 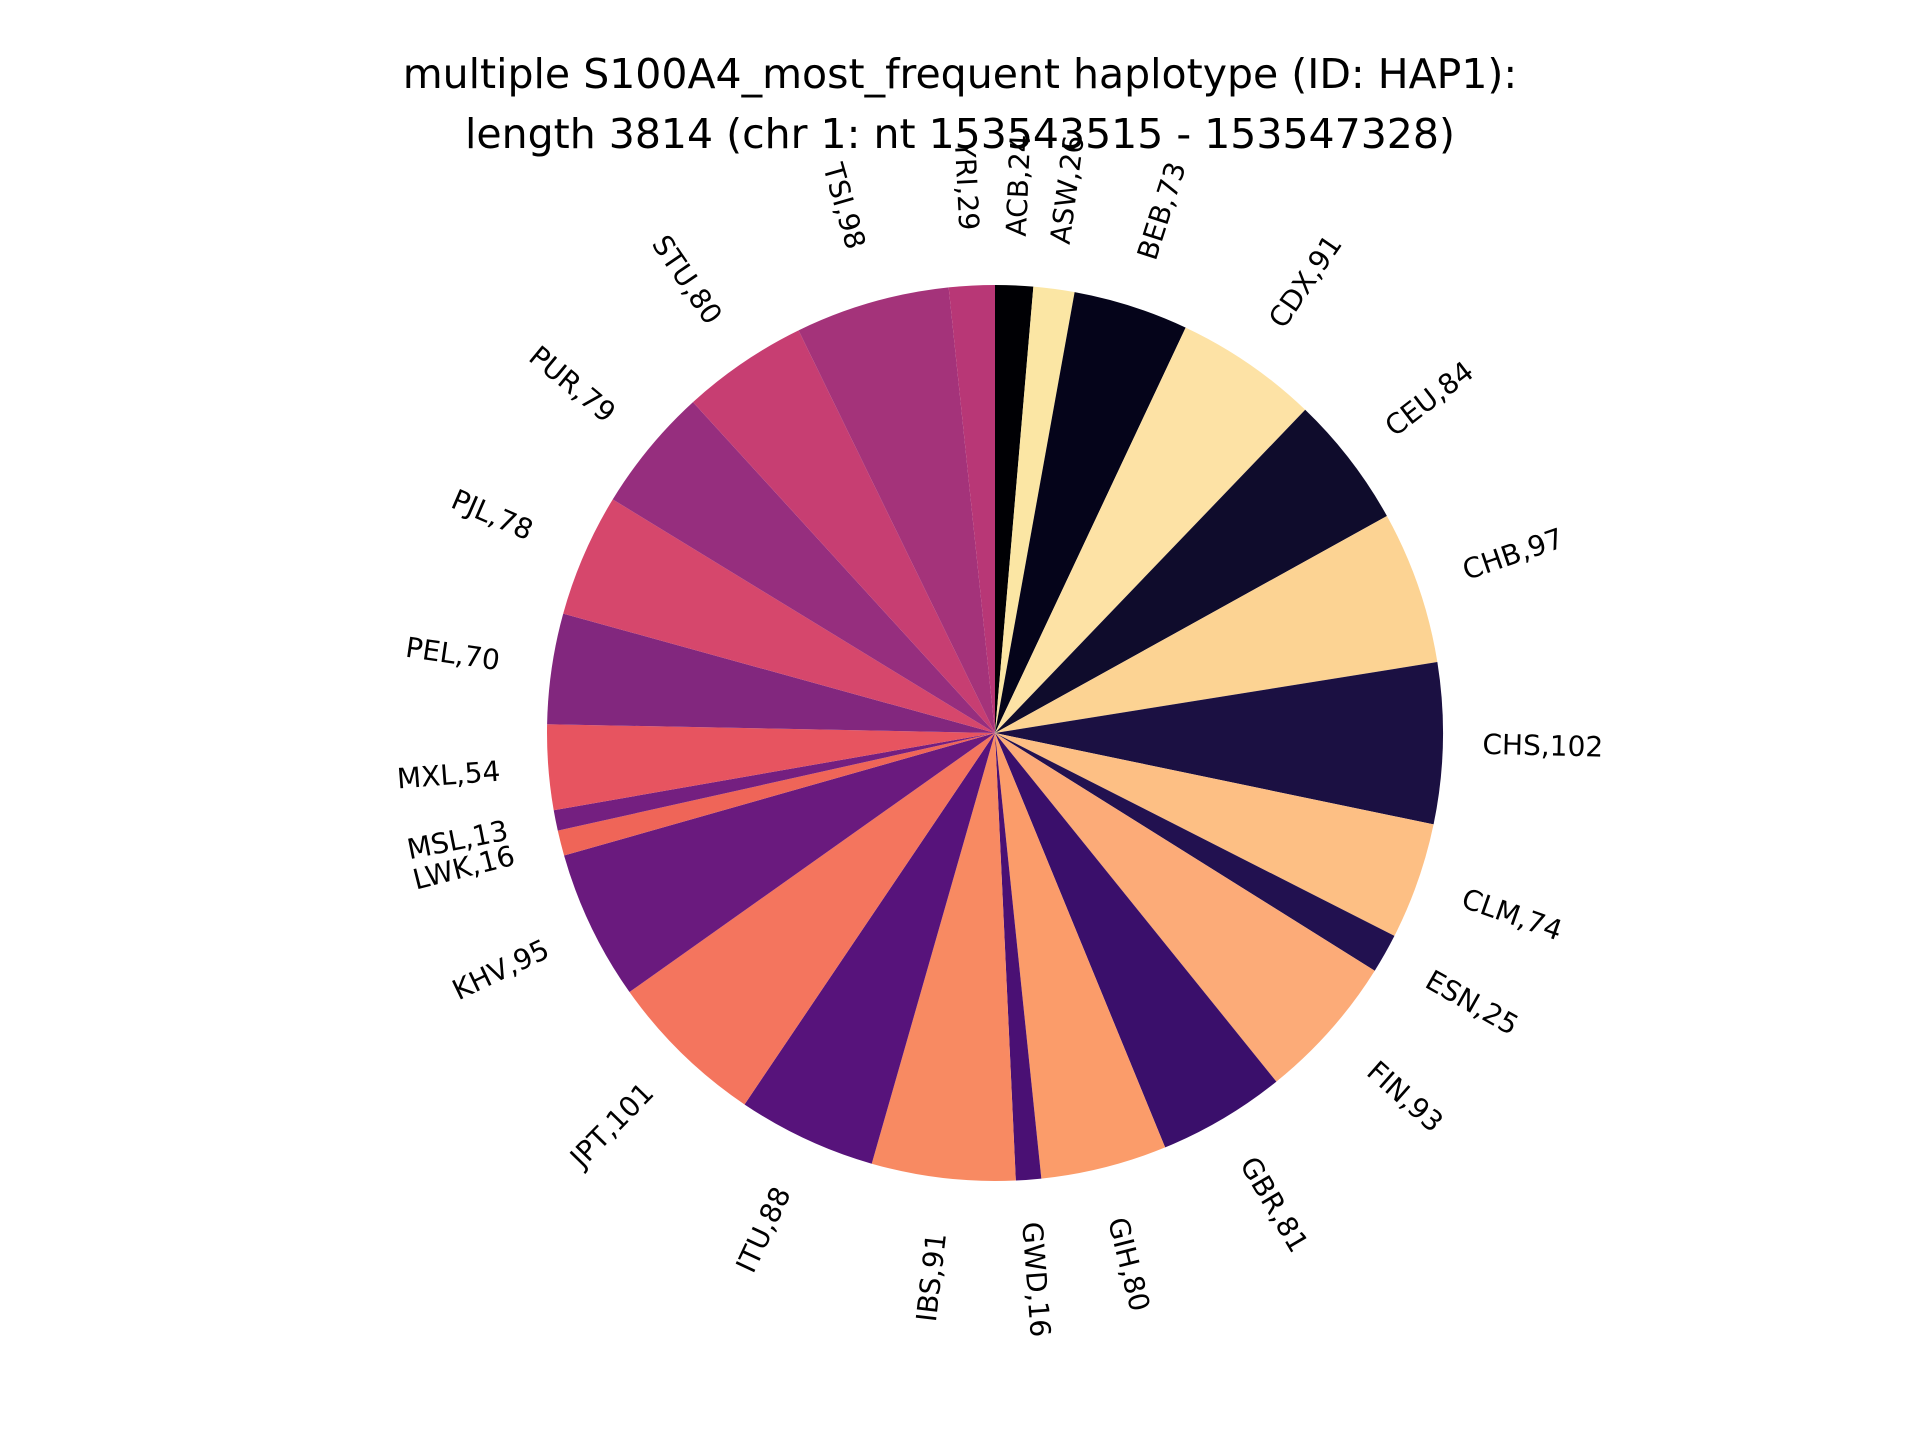 I want to click on slice-label-yri: YRI,29, so click(x=967, y=185).